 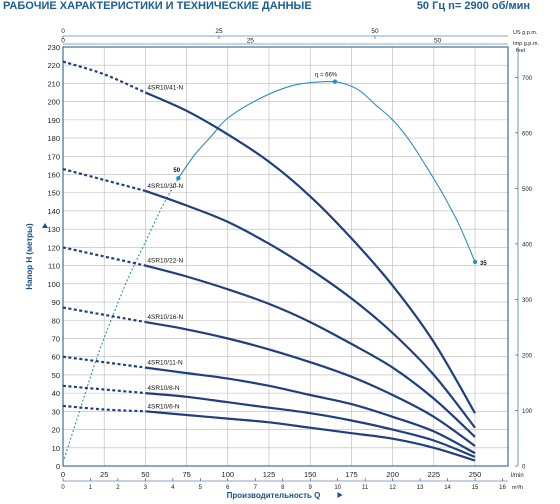 What do you see at coordinates (53, 83) in the screenshot?
I see `y-tick-label-21: 210` at bounding box center [53, 83].